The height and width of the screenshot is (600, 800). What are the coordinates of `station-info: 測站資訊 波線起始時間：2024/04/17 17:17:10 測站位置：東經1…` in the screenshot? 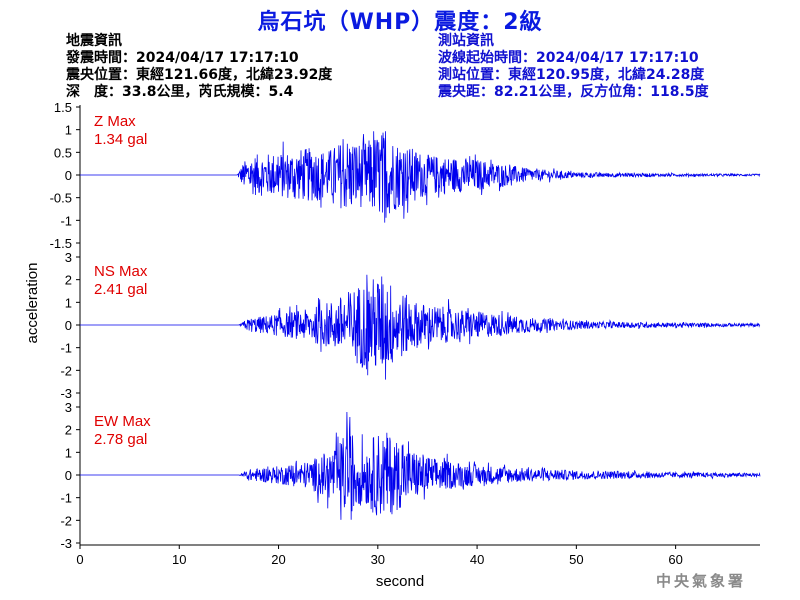 It's located at (573, 67).